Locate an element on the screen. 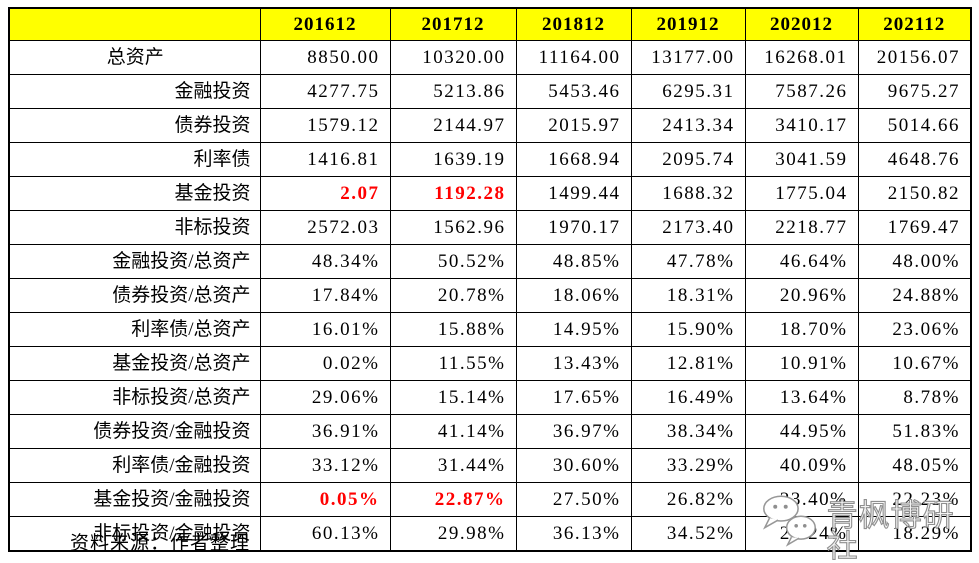 The height and width of the screenshot is (563, 979). row-label: 债券投资 is located at coordinates (134, 125).